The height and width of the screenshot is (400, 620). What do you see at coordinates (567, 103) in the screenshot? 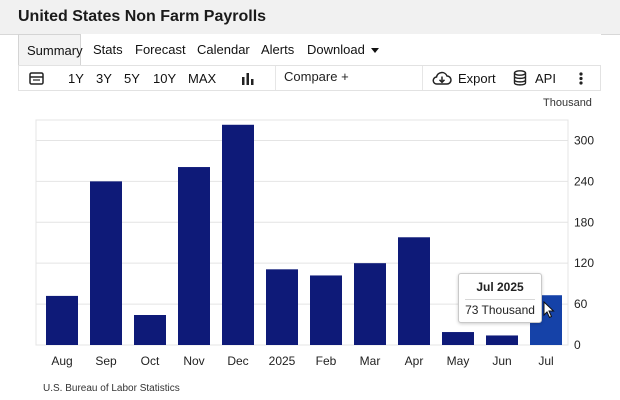
I see `y-axis-unit: Thousand` at bounding box center [567, 103].